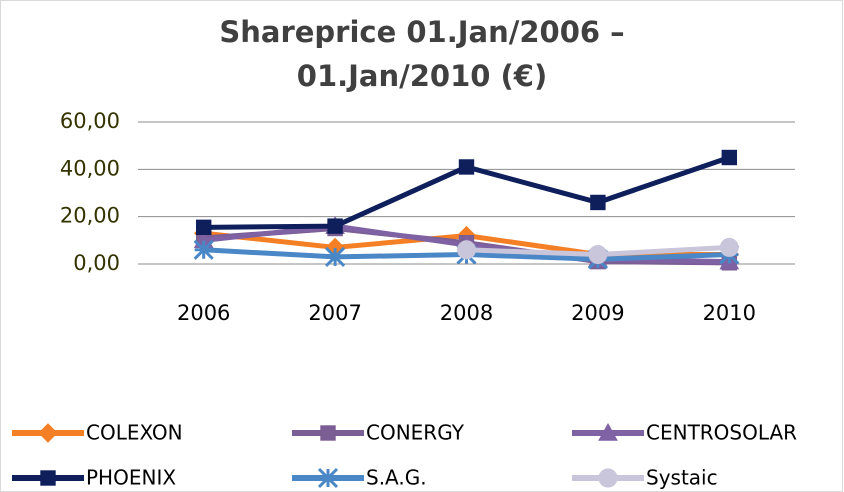  What do you see at coordinates (90, 168) in the screenshot?
I see `y-tick-label: 40,00` at bounding box center [90, 168].